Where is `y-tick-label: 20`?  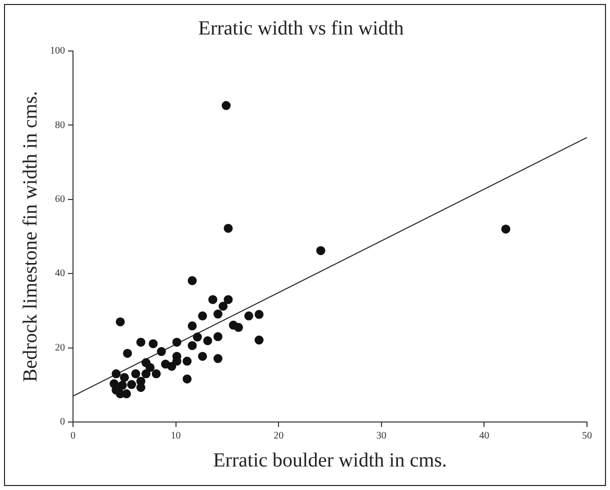 y-tick-label: 20 is located at coordinates (60, 348).